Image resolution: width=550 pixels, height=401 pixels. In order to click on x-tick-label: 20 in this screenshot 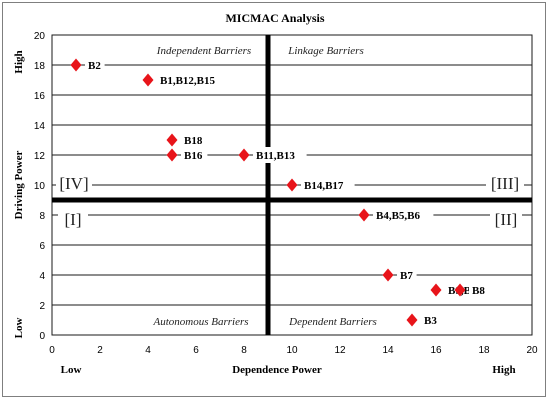, I will do `click(532, 350)`.